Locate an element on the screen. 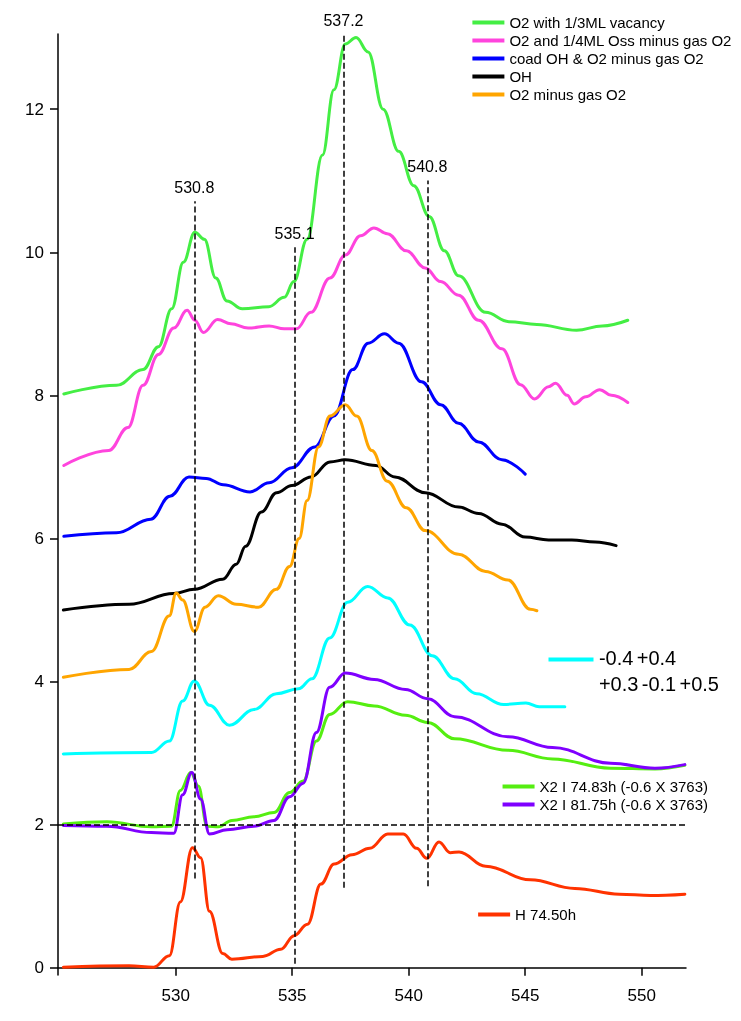  legend-label: coad OH & O2 minus gas O2 is located at coordinates (606, 58).